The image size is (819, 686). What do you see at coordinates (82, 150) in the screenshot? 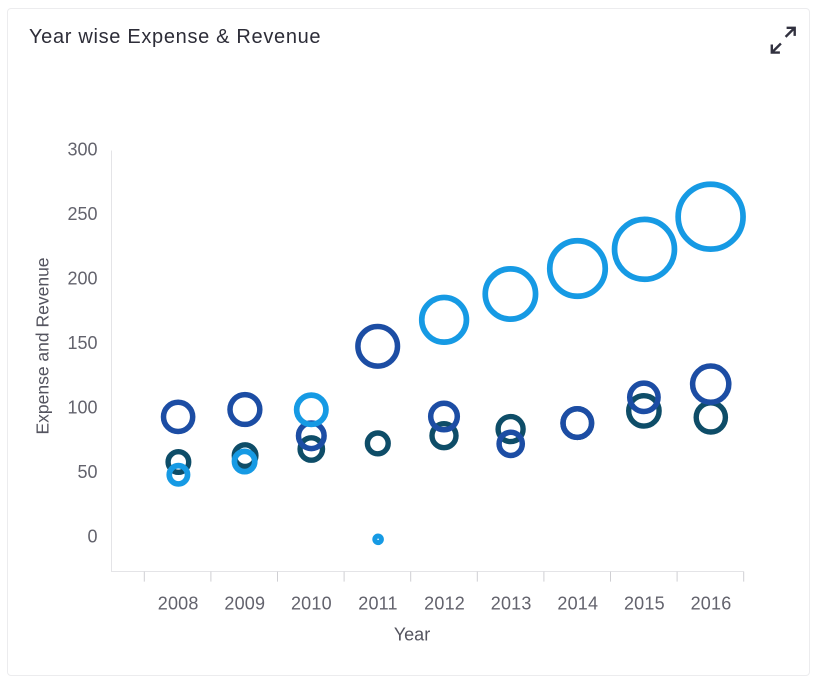
I see `svg-text: 300` at bounding box center [82, 150].